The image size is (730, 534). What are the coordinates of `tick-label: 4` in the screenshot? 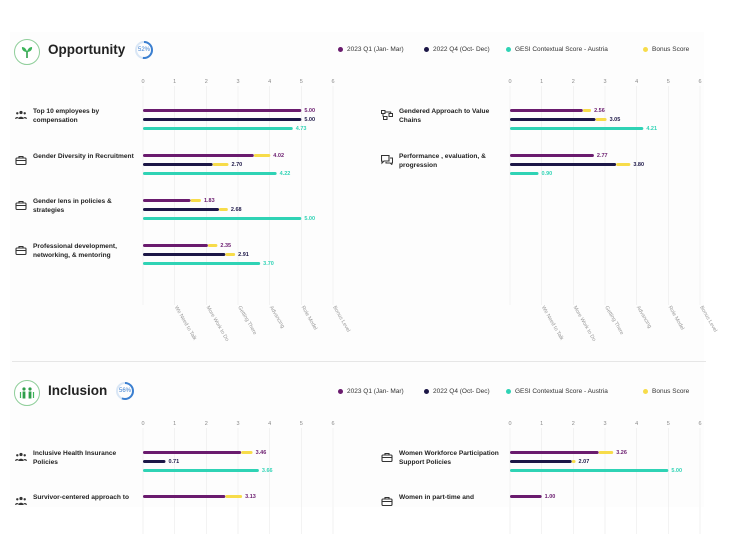 It's located at (269, 424).